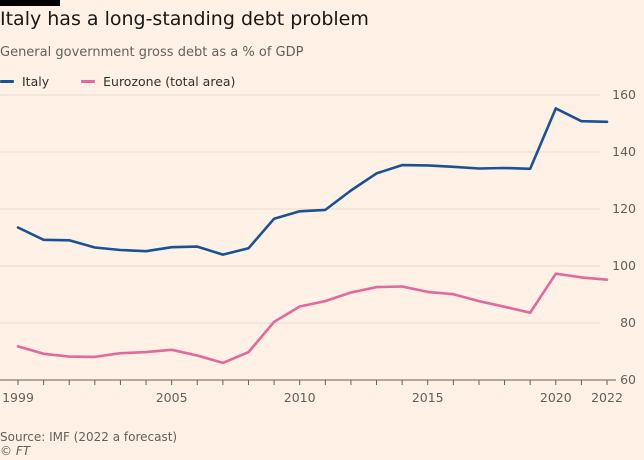 The image size is (644, 460). Describe the element at coordinates (624, 208) in the screenshot. I see `y-tick-label-120: 120` at that location.